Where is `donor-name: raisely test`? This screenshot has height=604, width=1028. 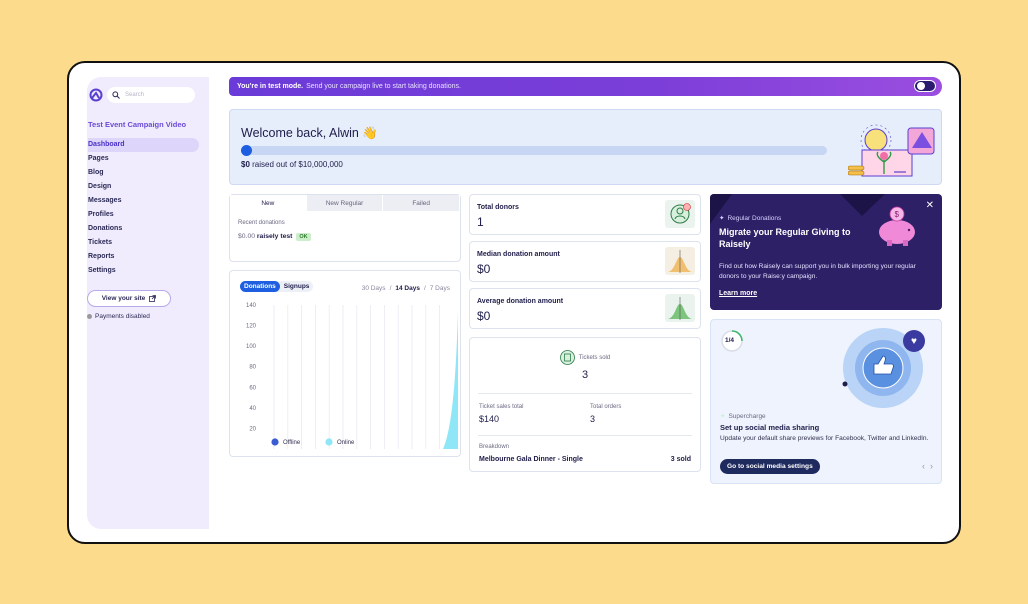 donor-name: raisely test is located at coordinates (274, 236).